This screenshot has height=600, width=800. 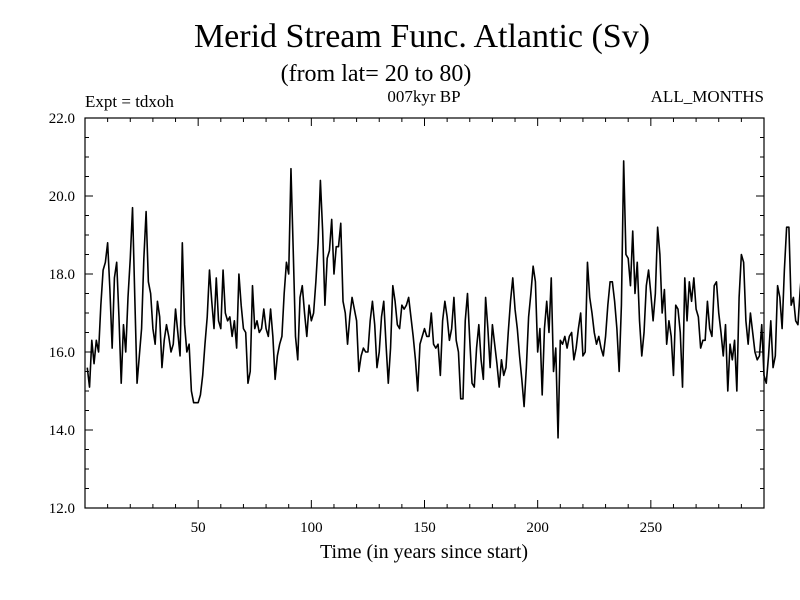 I want to click on y-tick-label: 18.0, so click(x=62, y=275).